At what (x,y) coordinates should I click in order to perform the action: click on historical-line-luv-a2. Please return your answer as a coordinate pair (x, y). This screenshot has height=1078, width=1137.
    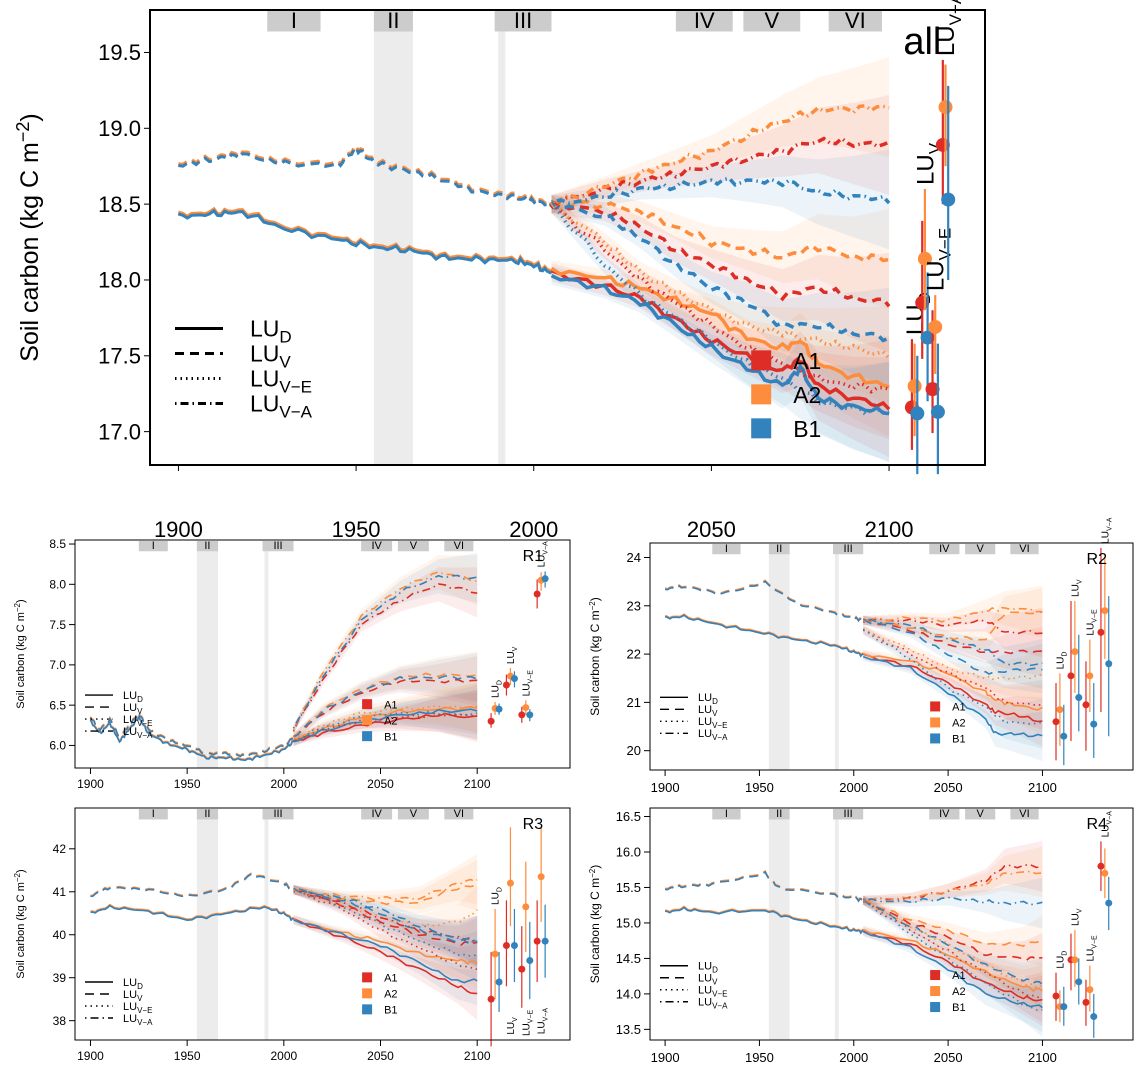
    Looking at the image, I should click on (191, 733).